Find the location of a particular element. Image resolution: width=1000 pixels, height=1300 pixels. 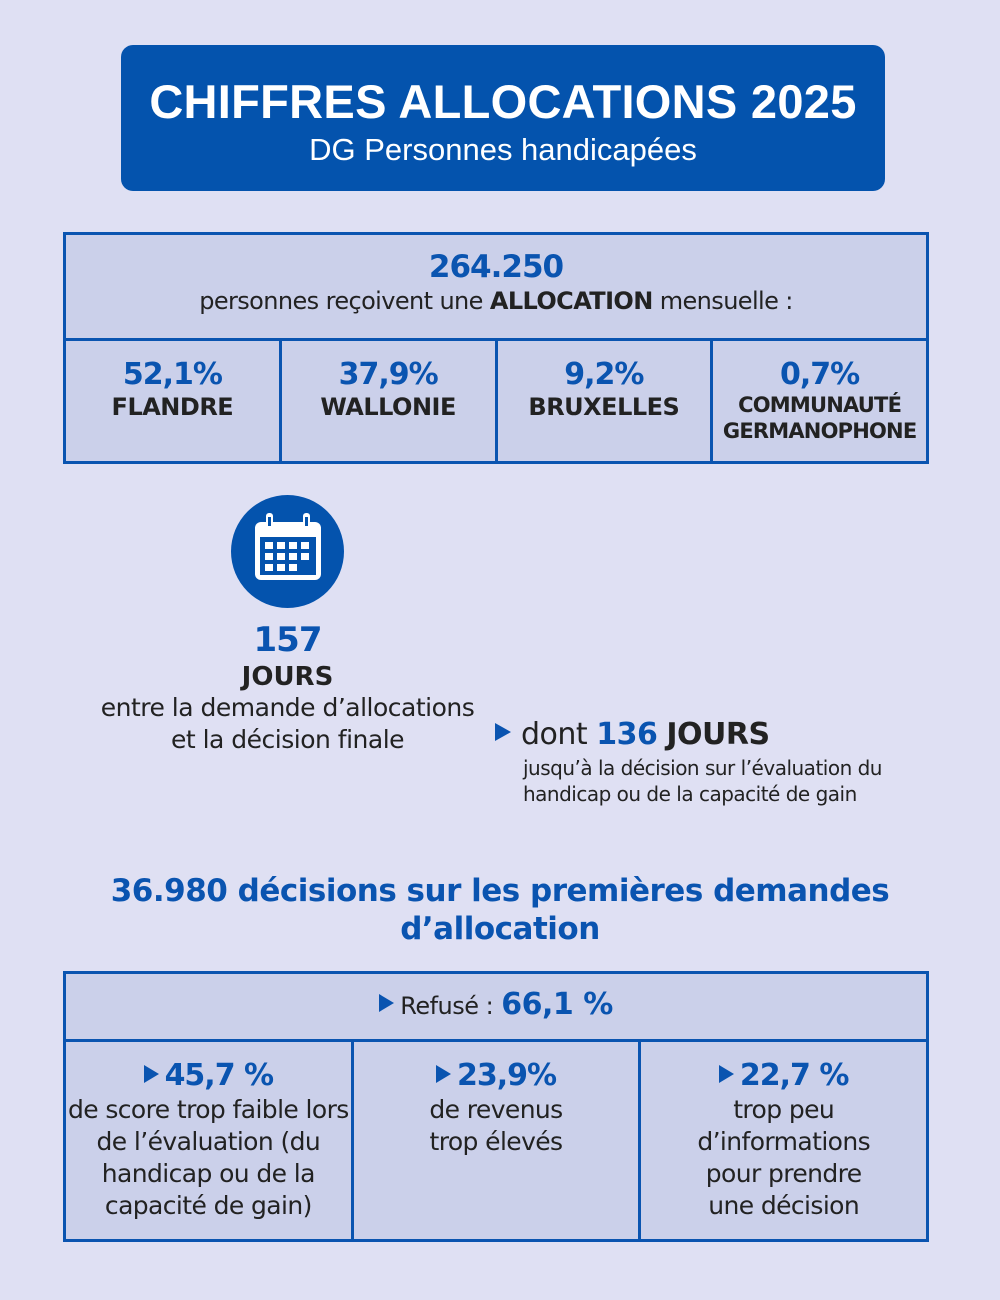

reason-high-income: 23,9% de revenus trop élevés is located at coordinates (498, 1142).